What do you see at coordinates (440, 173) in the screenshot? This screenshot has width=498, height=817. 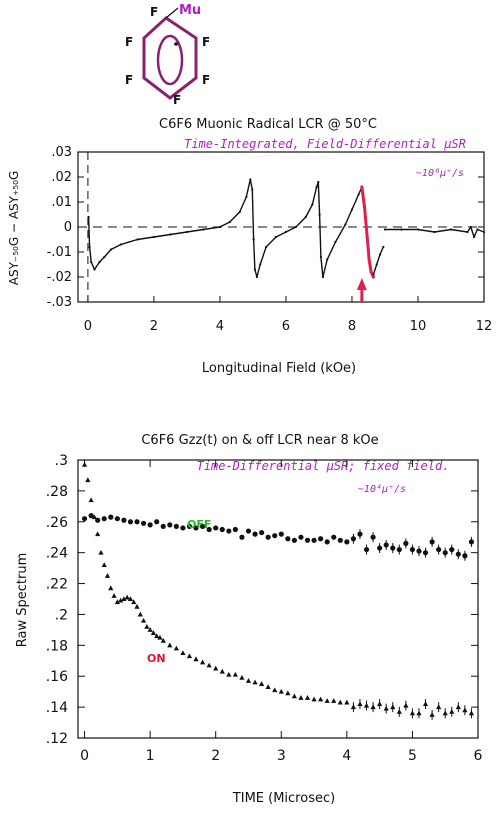 I see `lcr-chart-rate-note: ~10⁶μ⁺/s` at bounding box center [440, 173].